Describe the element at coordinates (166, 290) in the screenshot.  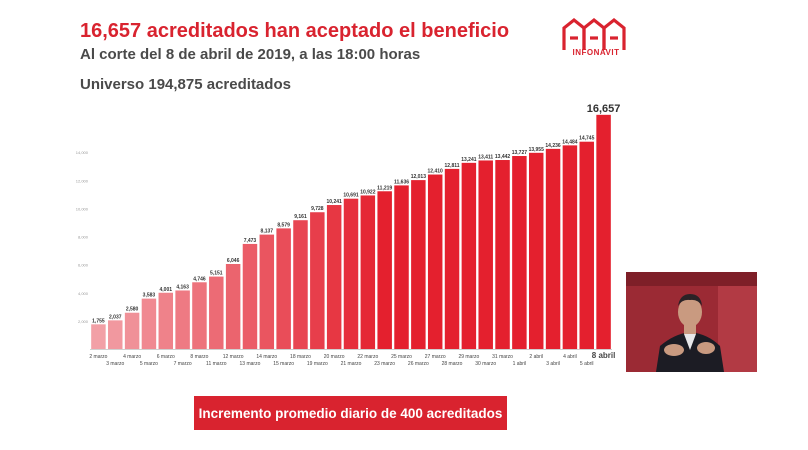
I see `bar-value-label: 4,001` at that location.